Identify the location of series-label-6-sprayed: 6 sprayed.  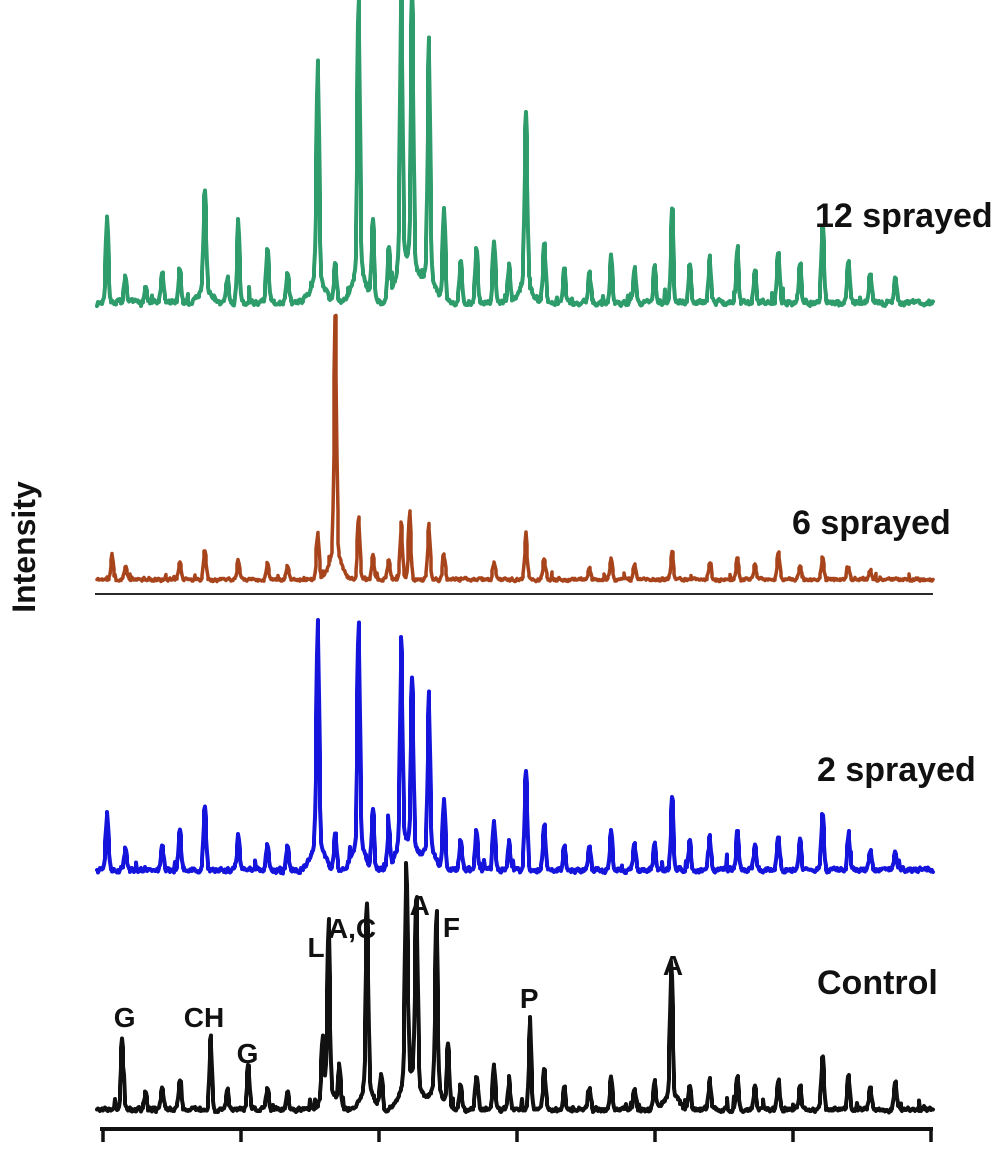
(871, 523).